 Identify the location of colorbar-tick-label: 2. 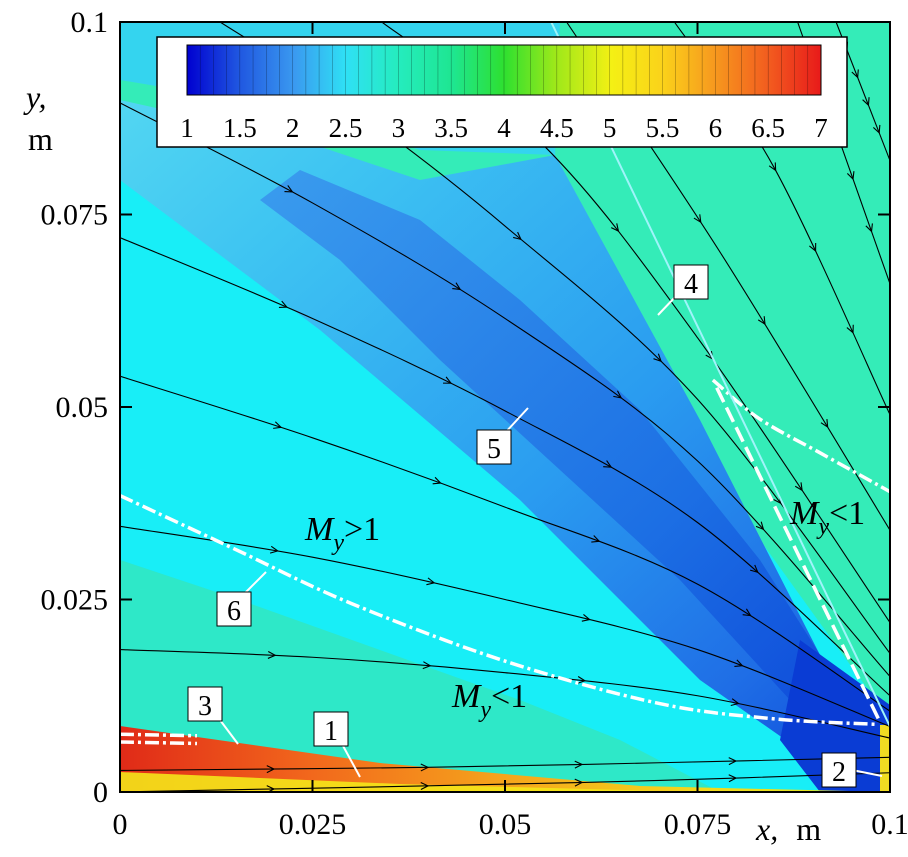
(293, 128).